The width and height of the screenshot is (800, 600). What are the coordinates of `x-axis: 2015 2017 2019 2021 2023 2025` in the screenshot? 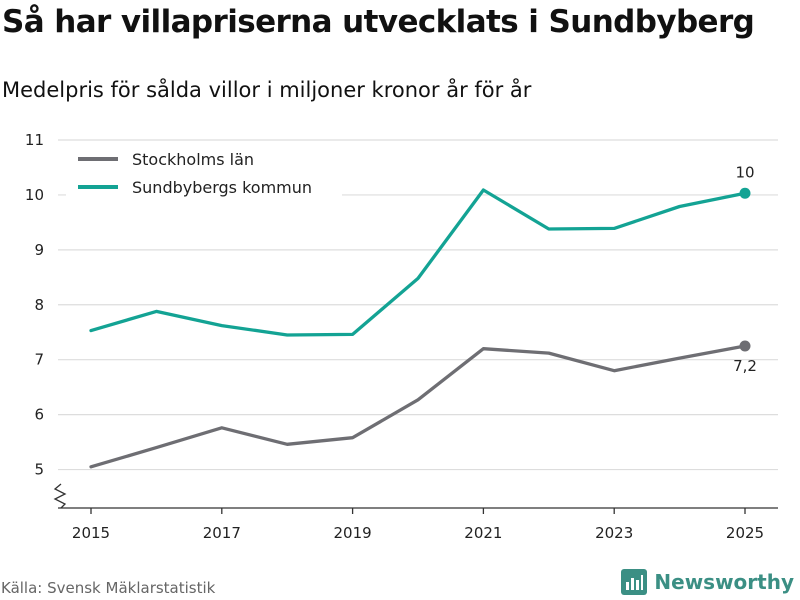 It's located at (415, 512).